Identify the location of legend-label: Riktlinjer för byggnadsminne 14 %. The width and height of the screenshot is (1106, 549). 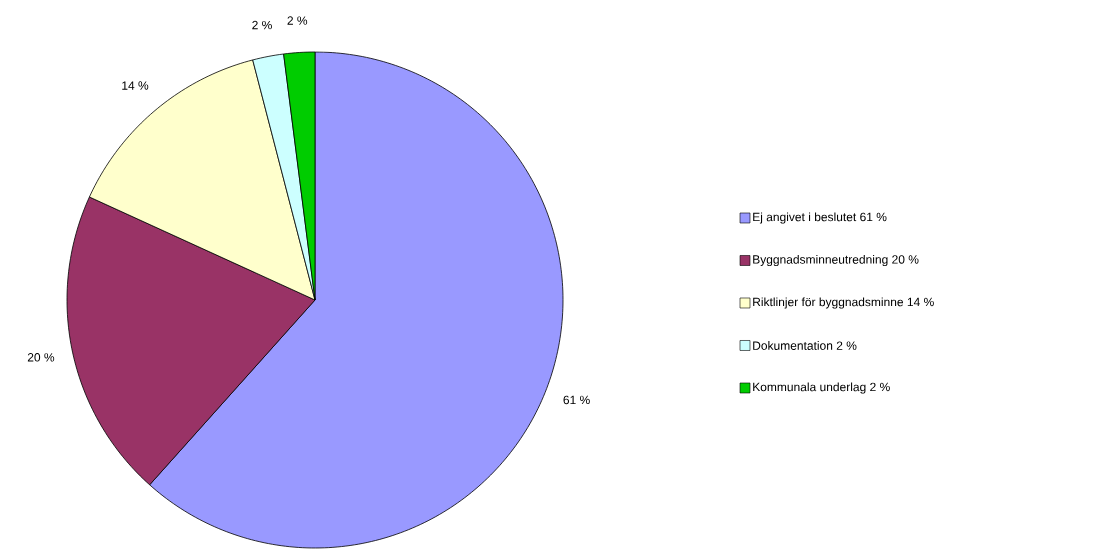
(843, 303).